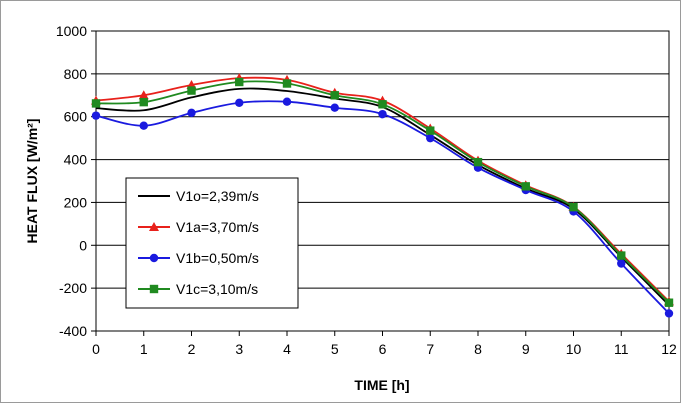 This screenshot has width=681, height=404. What do you see at coordinates (478, 349) in the screenshot?
I see `x-tick-label: 8` at bounding box center [478, 349].